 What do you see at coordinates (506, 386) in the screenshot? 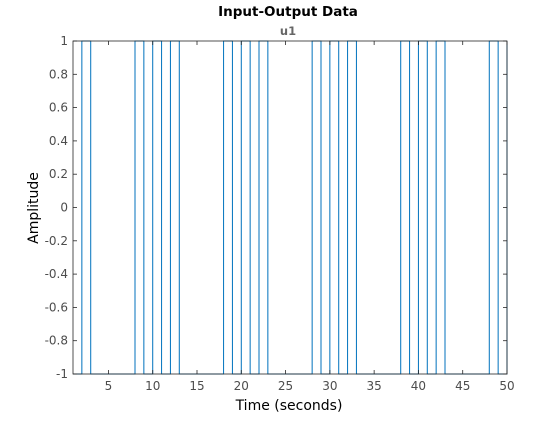
I see `x-tick-label: 50` at bounding box center [506, 386].